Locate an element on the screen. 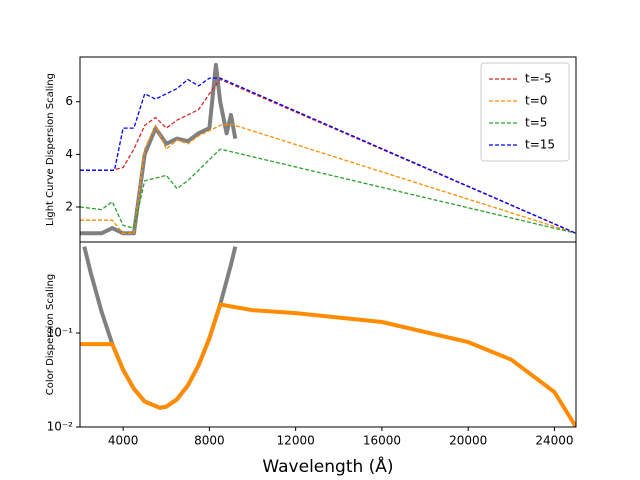 This screenshot has width=640, height=480. y-tick-label: 10⁻² is located at coordinates (60, 427).